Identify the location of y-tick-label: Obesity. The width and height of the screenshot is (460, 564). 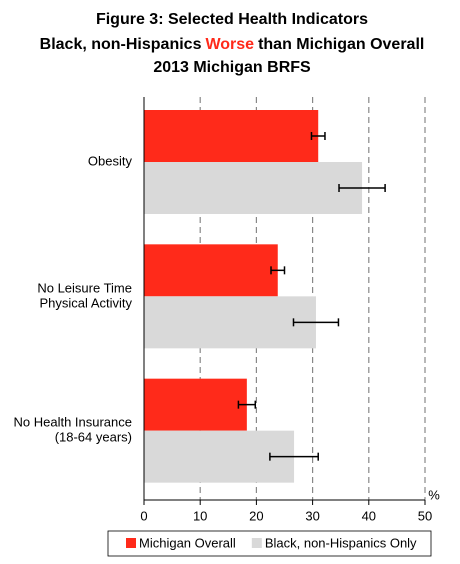
(110, 160).